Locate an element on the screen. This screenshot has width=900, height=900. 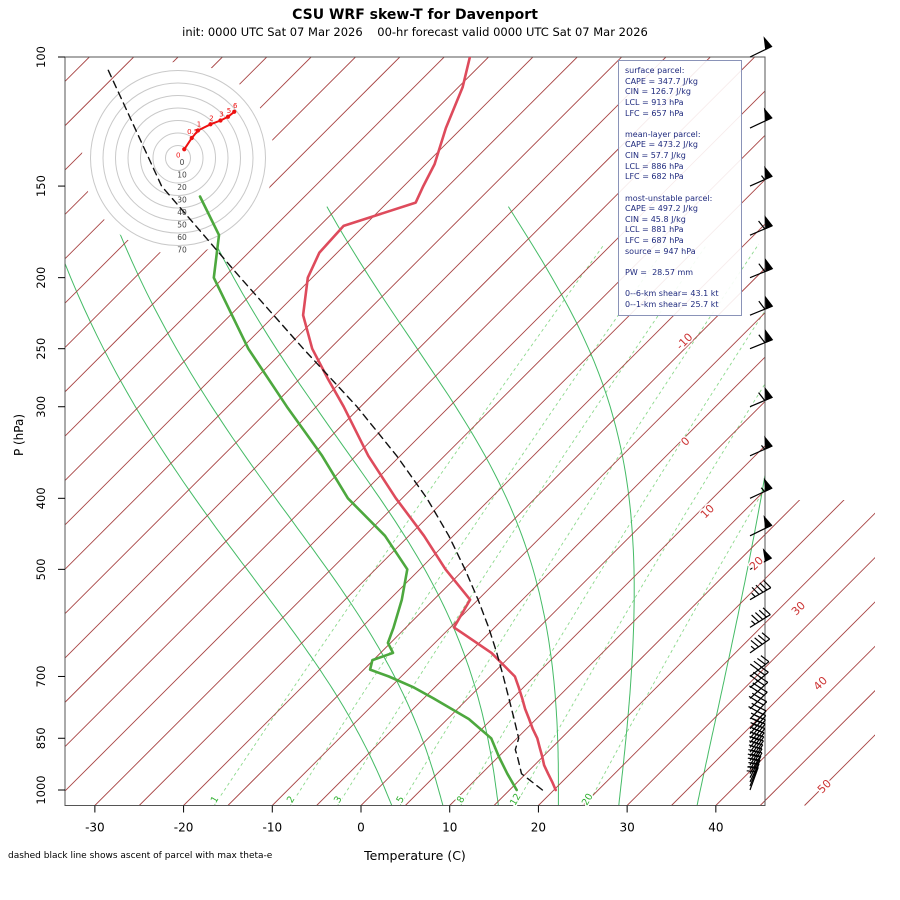
isotherm-label: 40 is located at coordinates (820, 683).